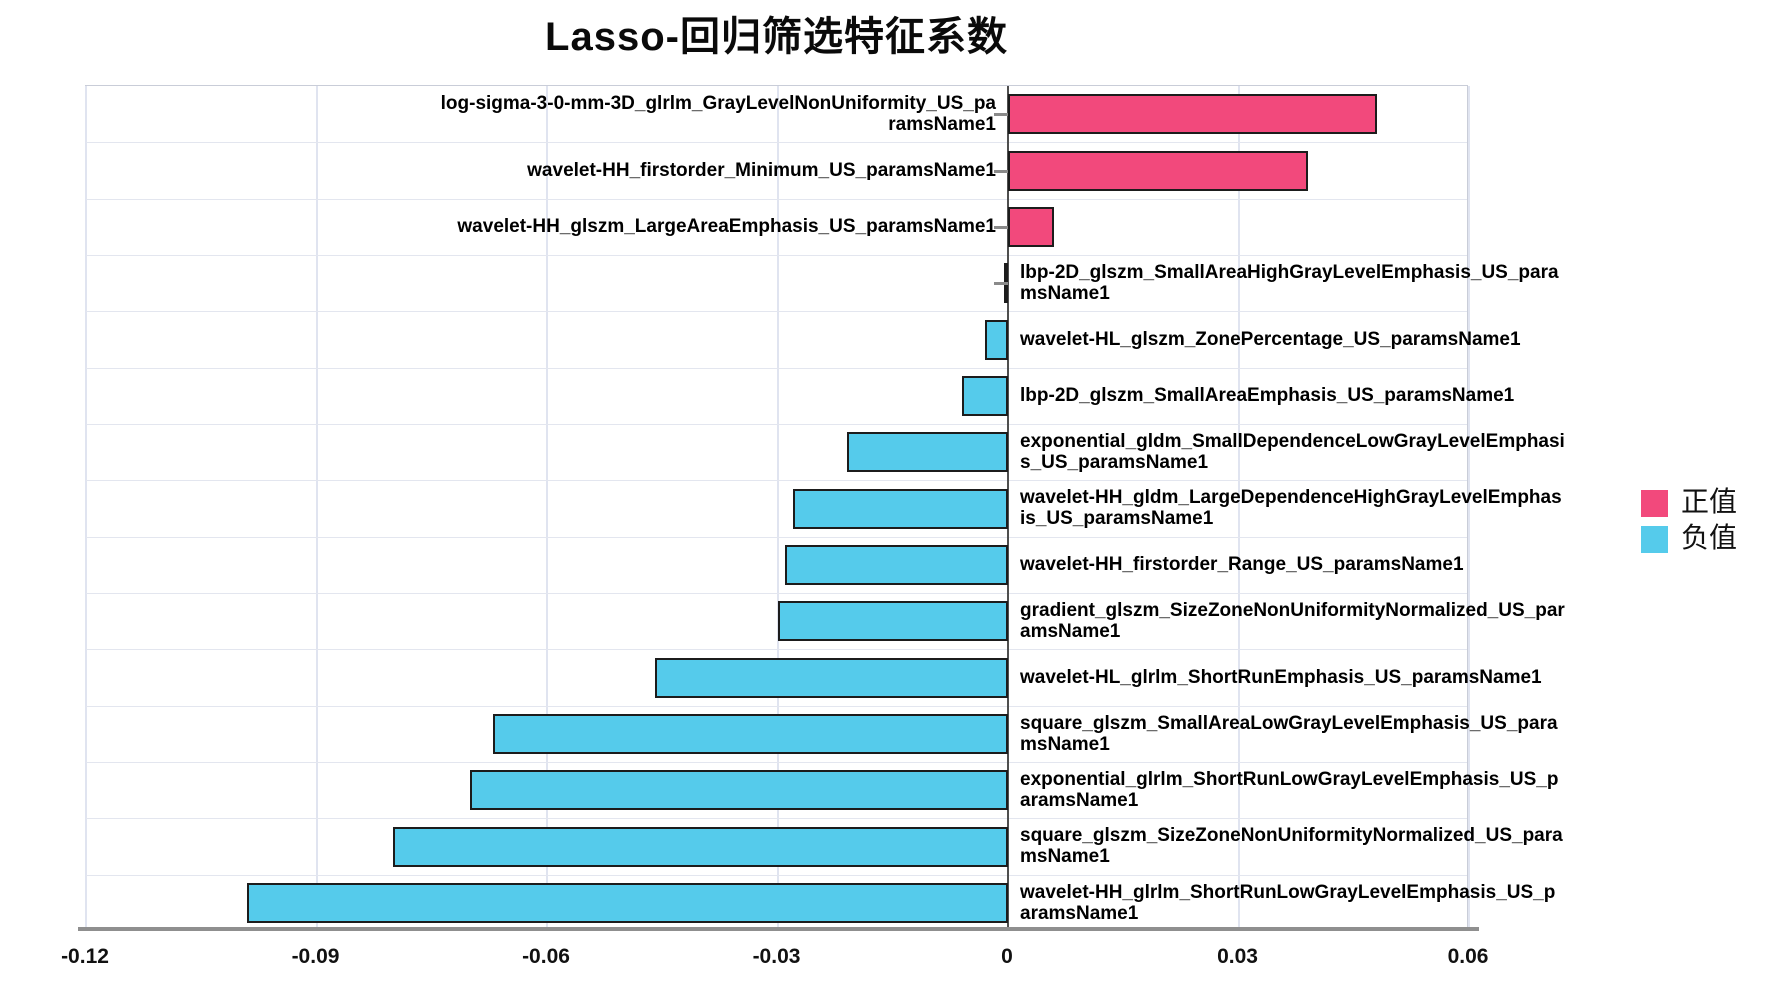 The height and width of the screenshot is (1005, 1765). I want to click on legend-item-positive: 正值, so click(1689, 503).